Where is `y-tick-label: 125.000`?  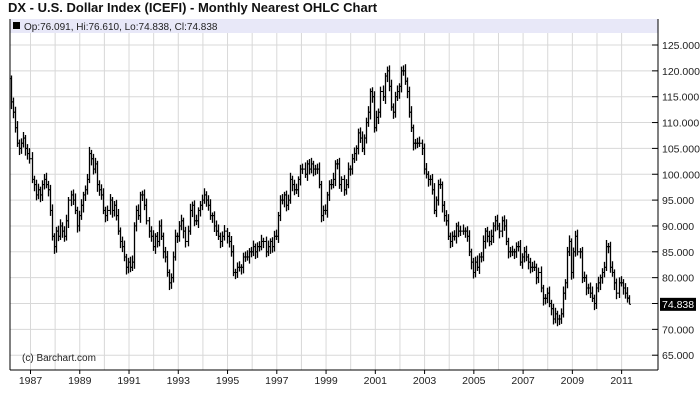
y-tick-label: 125.000 is located at coordinates (681, 46).